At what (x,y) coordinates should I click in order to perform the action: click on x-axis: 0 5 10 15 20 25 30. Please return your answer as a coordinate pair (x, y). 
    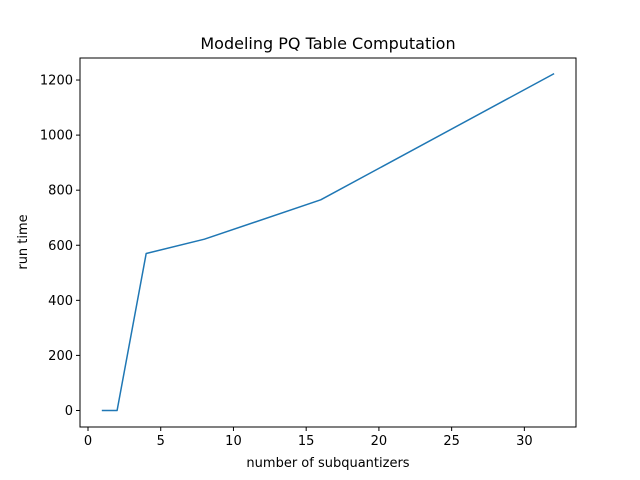
    Looking at the image, I should click on (308, 438).